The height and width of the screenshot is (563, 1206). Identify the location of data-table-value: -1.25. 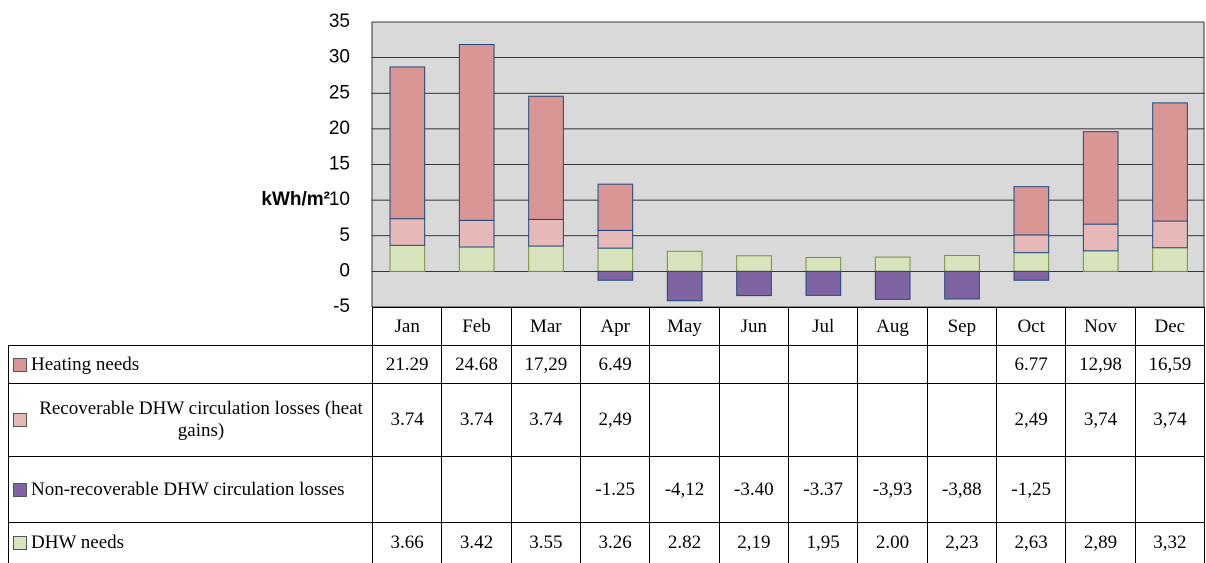
(615, 489).